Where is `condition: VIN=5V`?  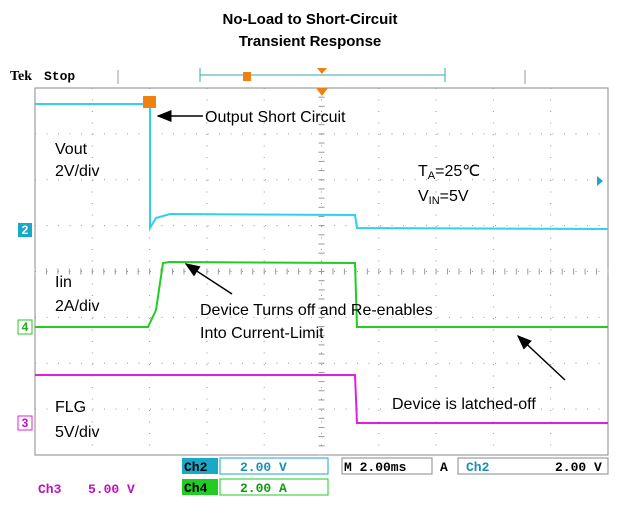 condition: VIN=5V is located at coordinates (443, 197).